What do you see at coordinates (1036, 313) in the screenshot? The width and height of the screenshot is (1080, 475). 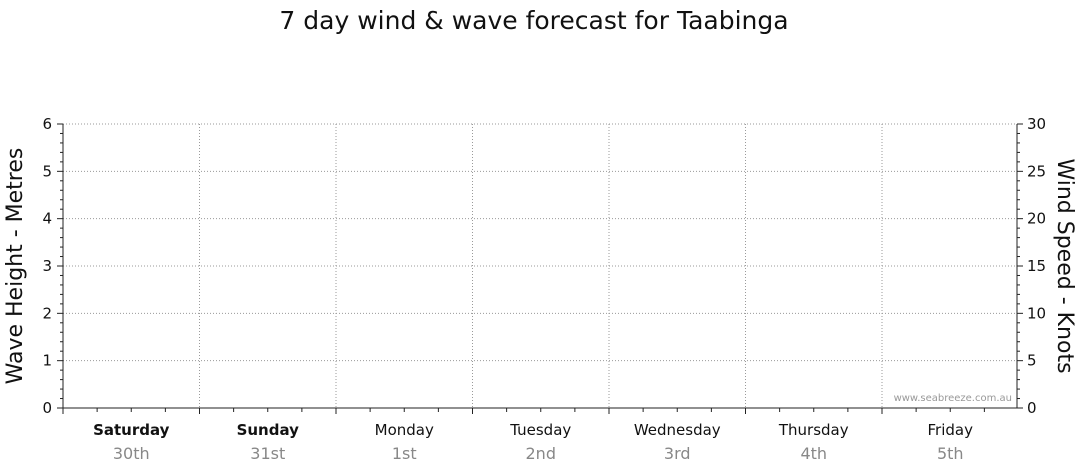 I see `right-tick-label: 10` at bounding box center [1036, 313].